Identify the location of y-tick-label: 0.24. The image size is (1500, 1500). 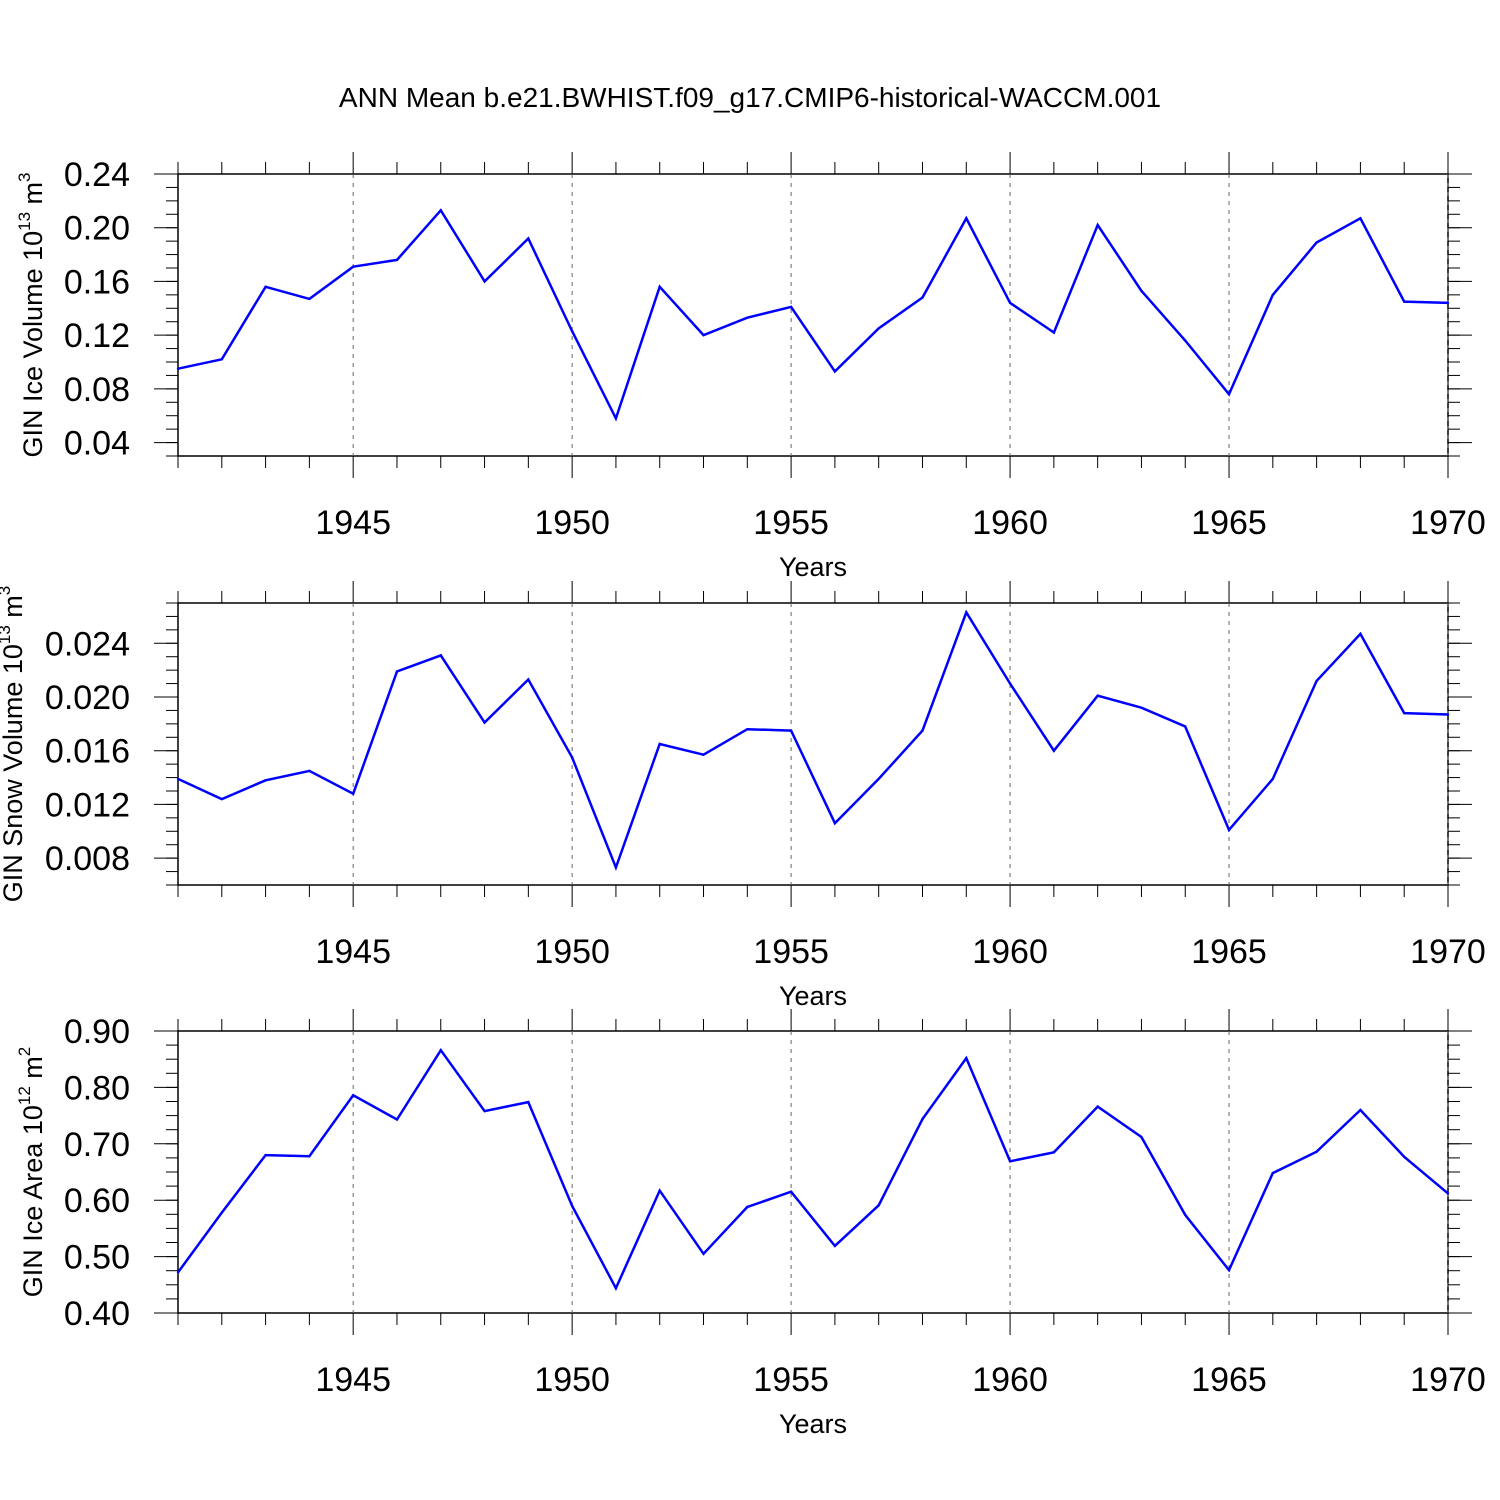
(97, 175).